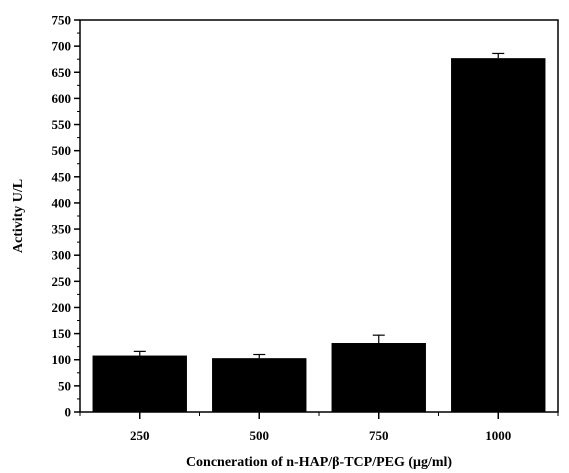 Image resolution: width=569 pixels, height=473 pixels. What do you see at coordinates (62, 98) in the screenshot?
I see `y-tick-label: 600` at bounding box center [62, 98].